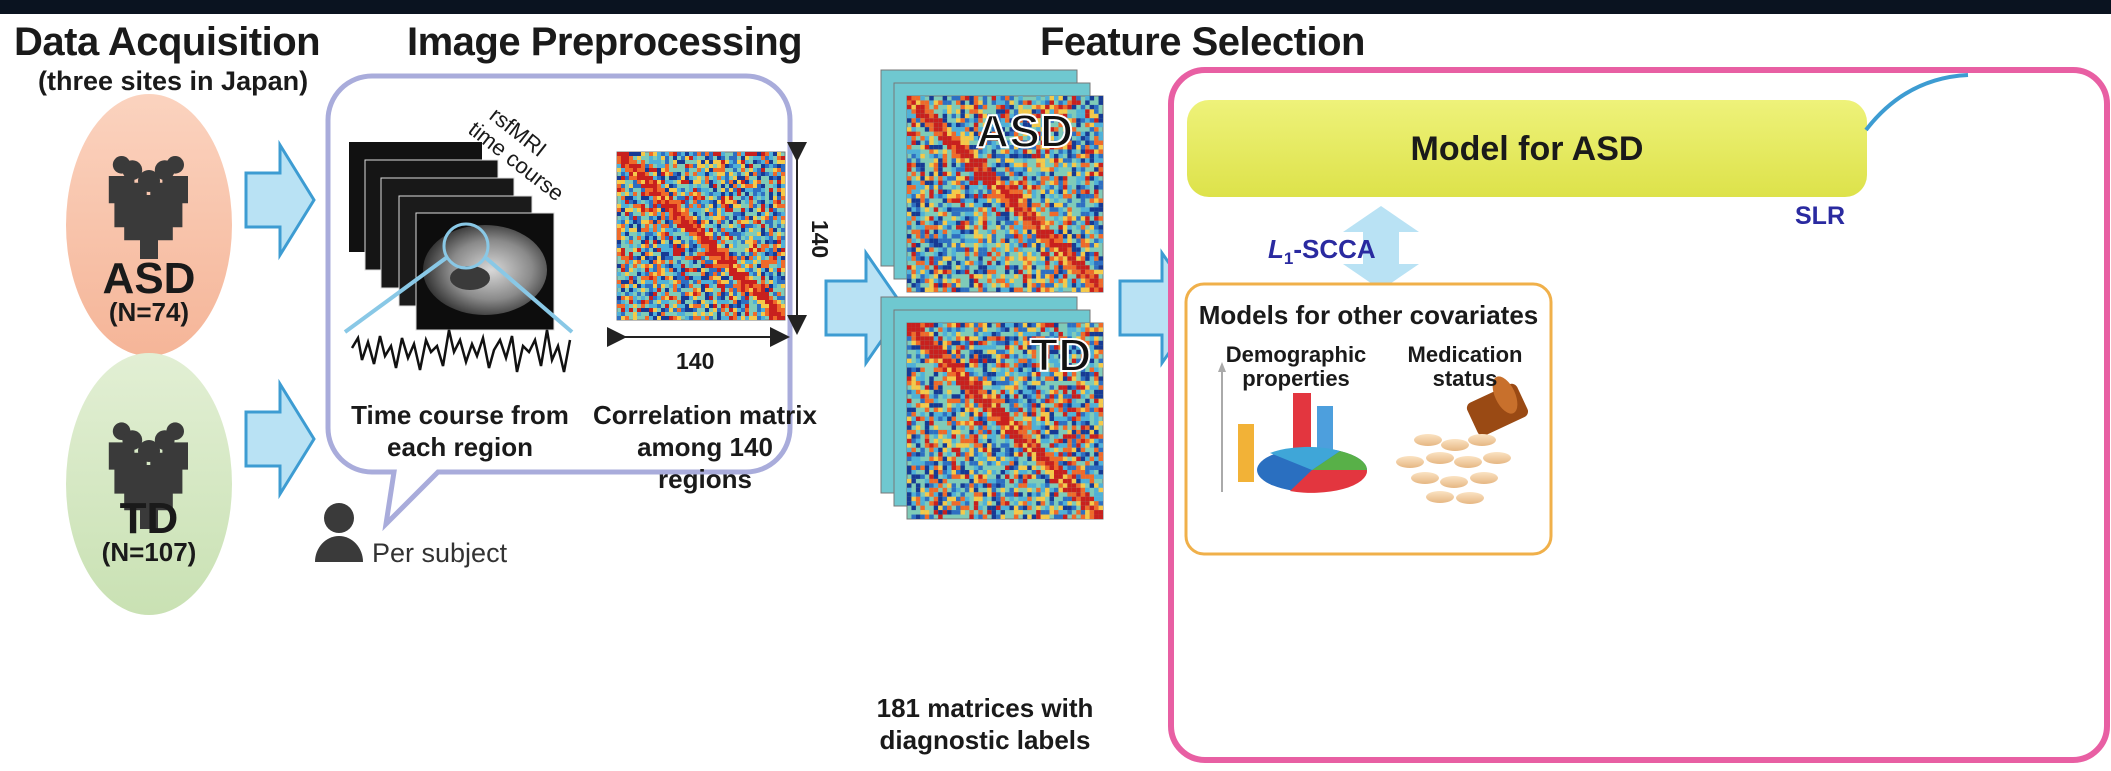  What do you see at coordinates (1202, 42) in the screenshot?
I see `heading-selection: Feature Selection` at bounding box center [1202, 42].